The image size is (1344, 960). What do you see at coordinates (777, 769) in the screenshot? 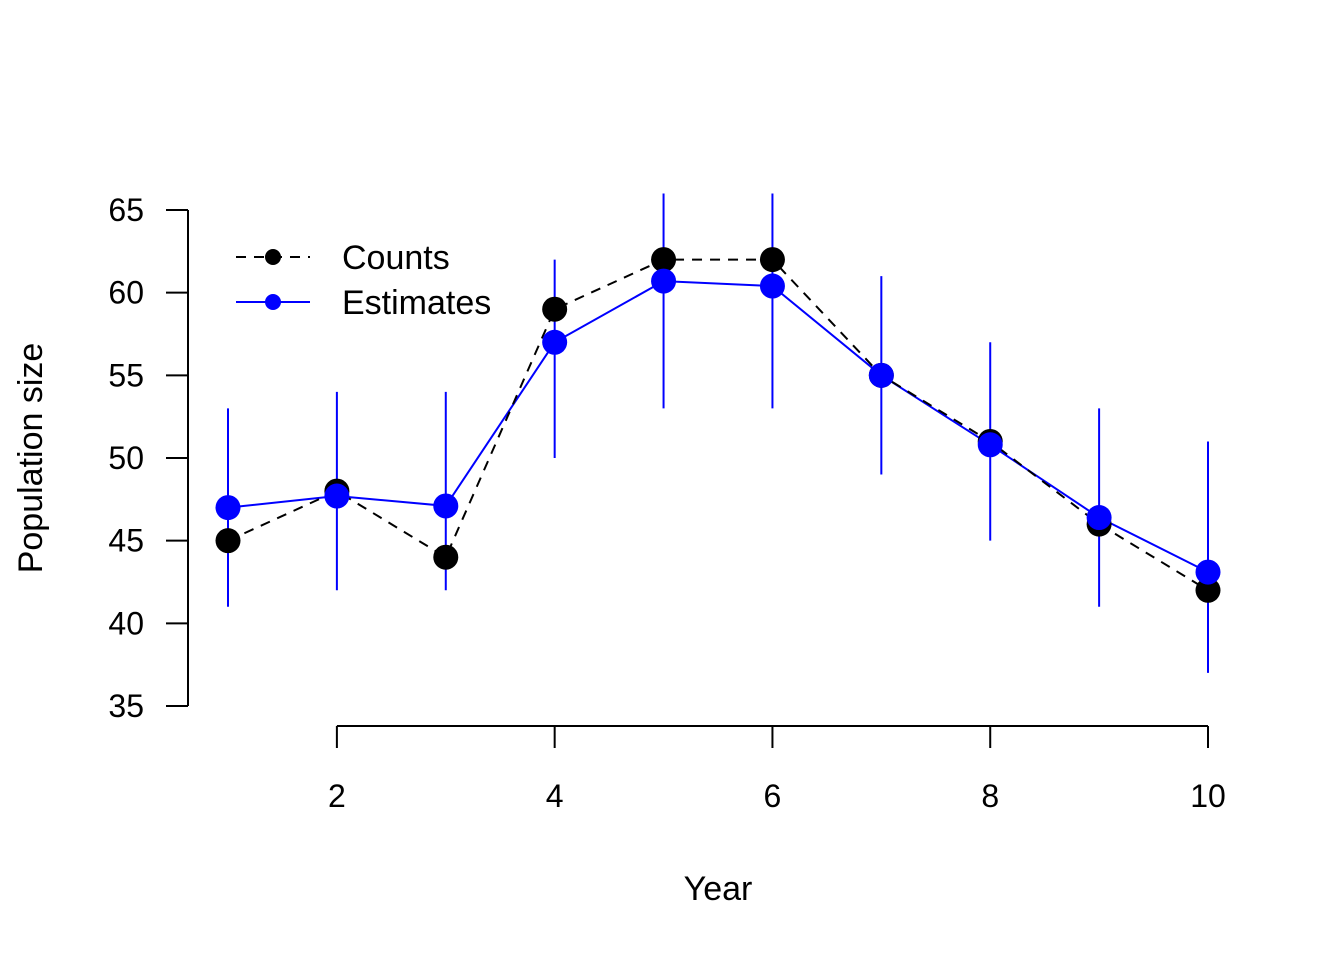
I see `x-axis: 2 4 6 8 10` at bounding box center [777, 769].